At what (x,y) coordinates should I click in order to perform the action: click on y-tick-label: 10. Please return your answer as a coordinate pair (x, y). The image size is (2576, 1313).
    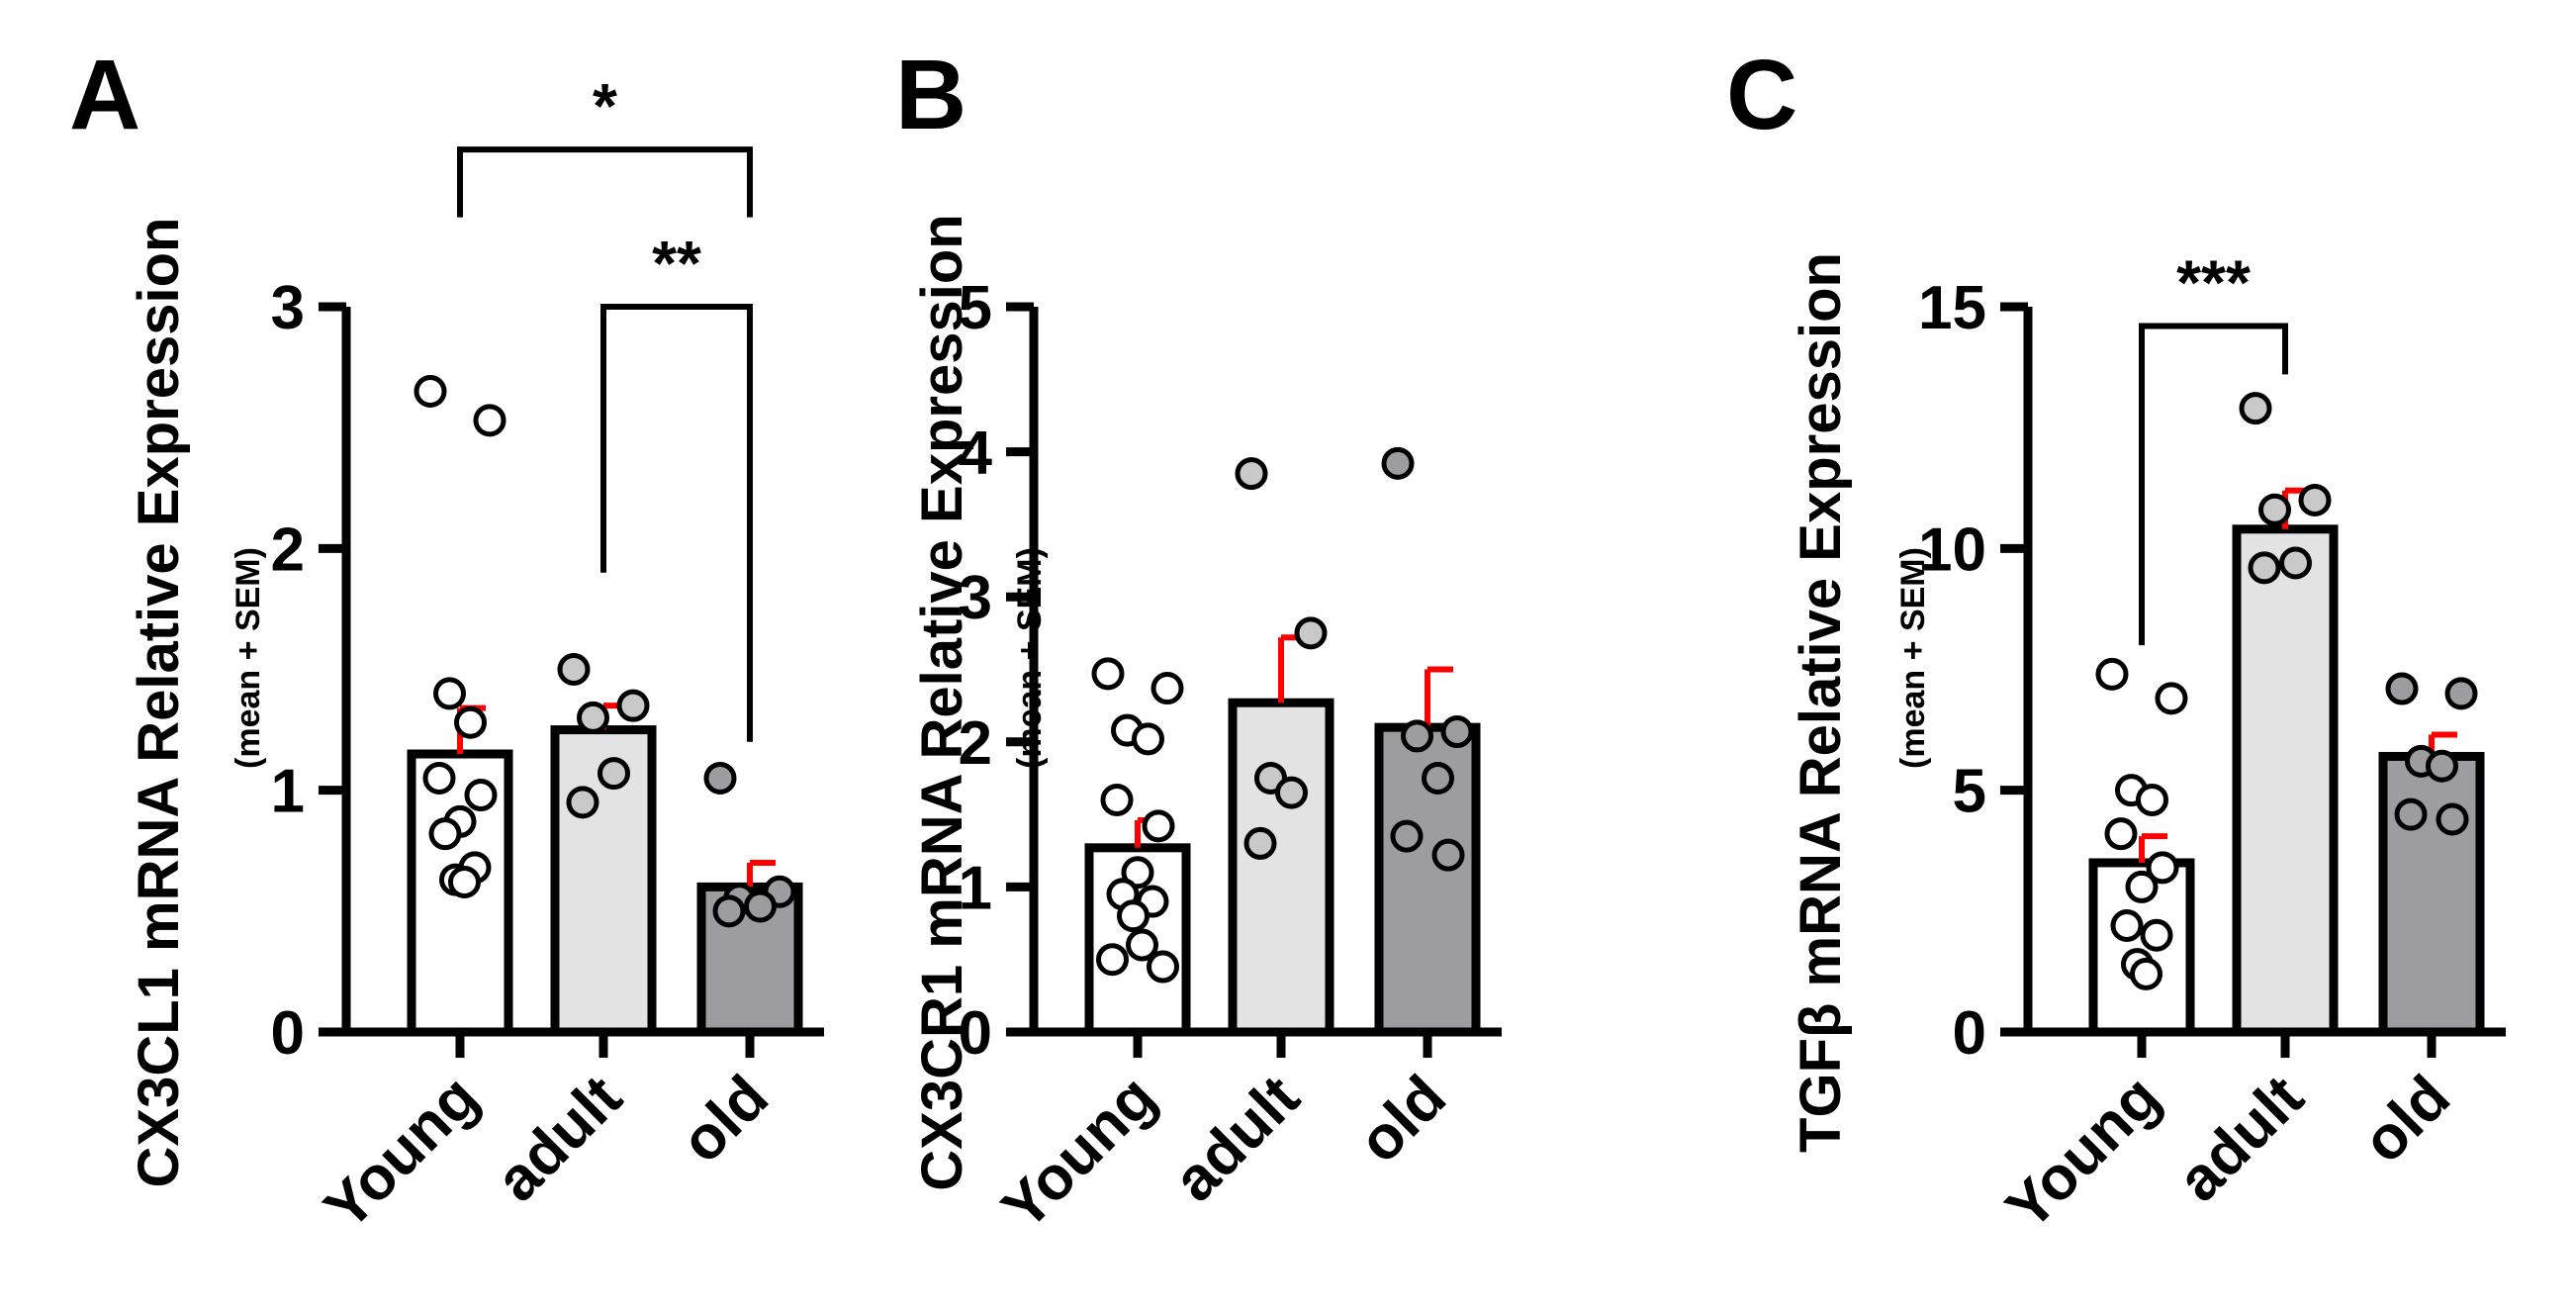
    Looking at the image, I should click on (1952, 550).